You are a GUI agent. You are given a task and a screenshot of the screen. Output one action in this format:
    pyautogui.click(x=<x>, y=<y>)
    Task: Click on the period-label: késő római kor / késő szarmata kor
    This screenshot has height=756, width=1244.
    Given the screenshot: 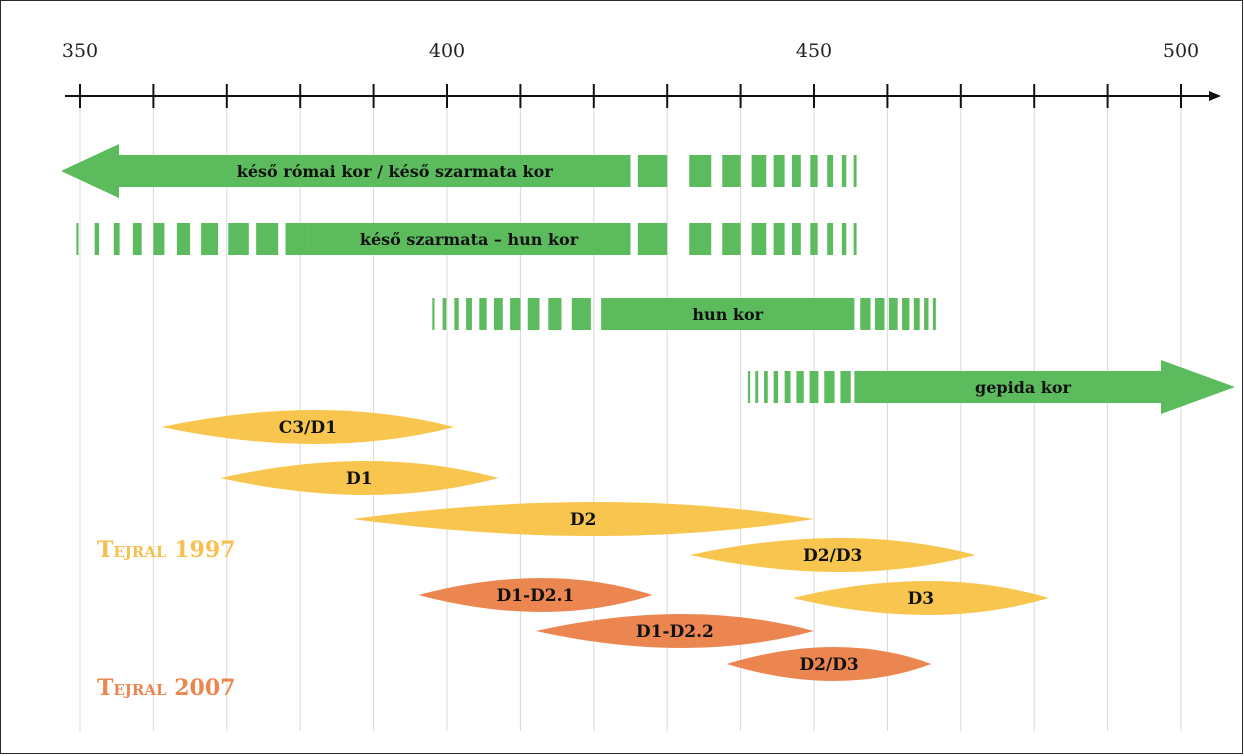 What is the action you would take?
    pyautogui.click(x=395, y=171)
    